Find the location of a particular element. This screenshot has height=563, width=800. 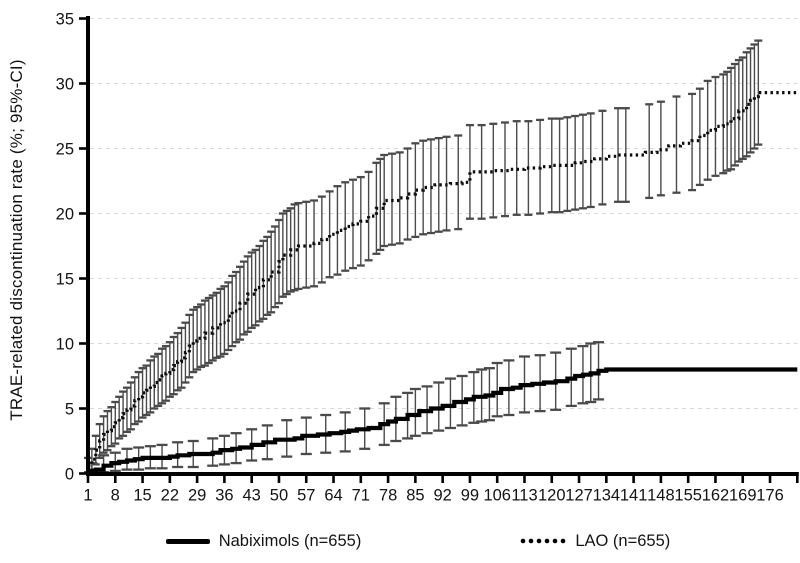

svg-text: 0 is located at coordinates (69, 475).